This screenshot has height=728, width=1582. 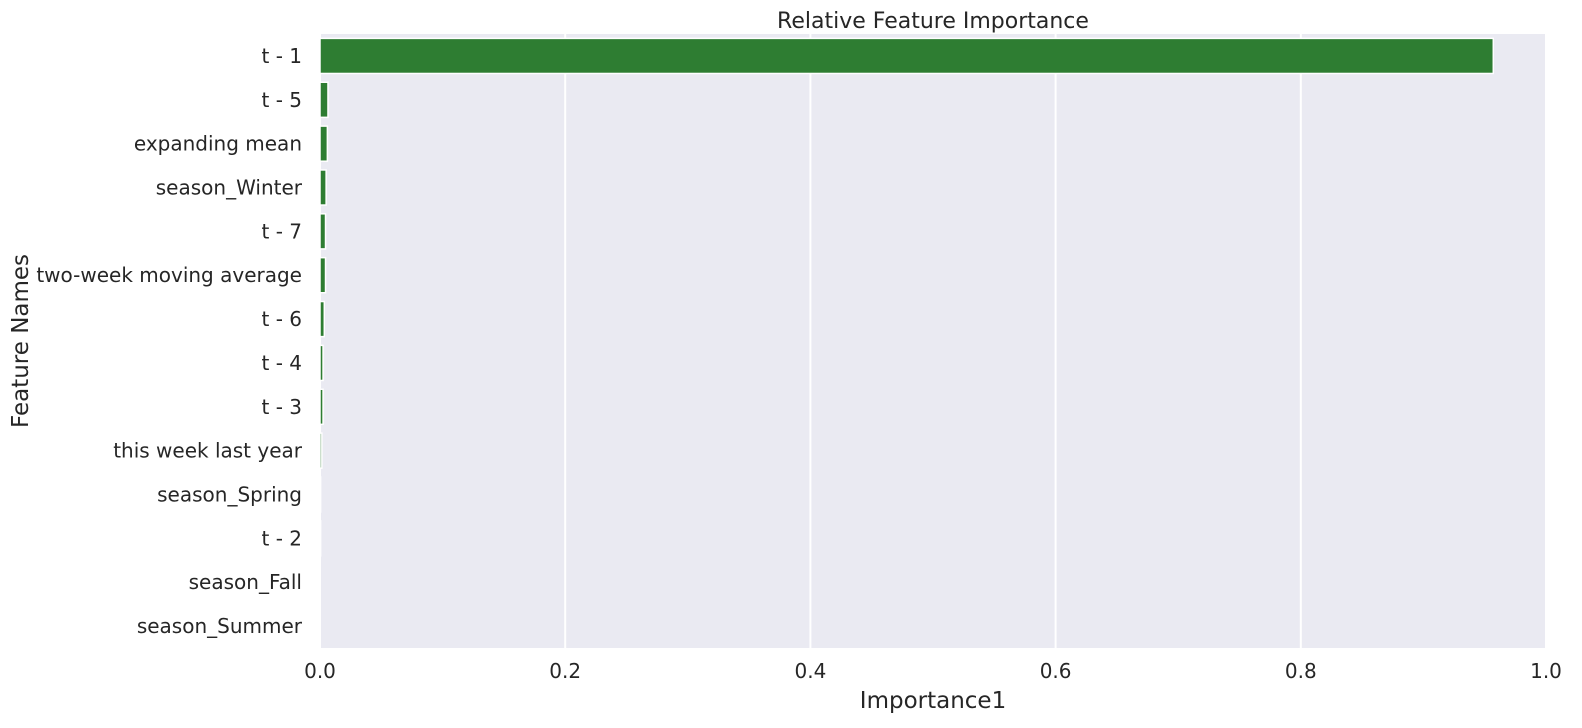 What do you see at coordinates (229, 188) in the screenshot?
I see `y-tick-label: season_Winter` at bounding box center [229, 188].